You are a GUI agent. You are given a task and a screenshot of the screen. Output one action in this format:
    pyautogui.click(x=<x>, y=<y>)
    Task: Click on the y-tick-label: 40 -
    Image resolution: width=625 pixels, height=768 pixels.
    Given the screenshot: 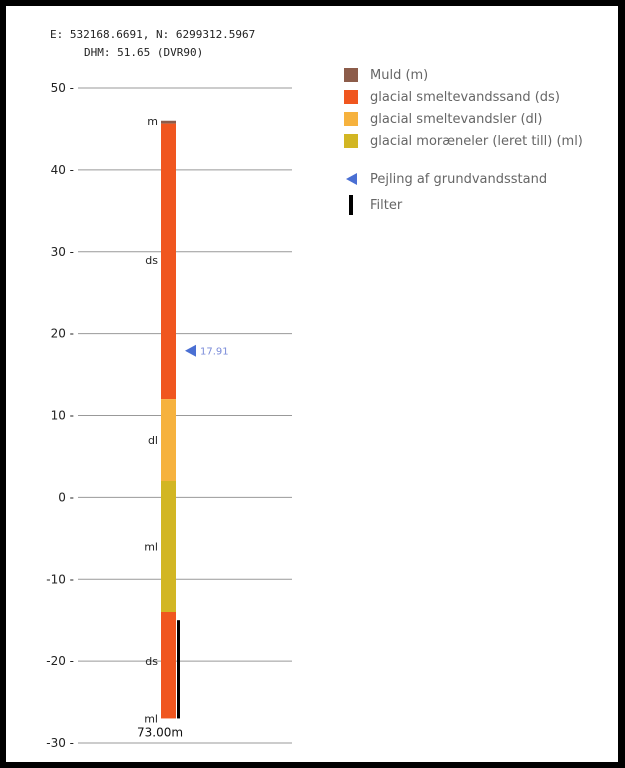 What is the action you would take?
    pyautogui.click(x=62, y=170)
    